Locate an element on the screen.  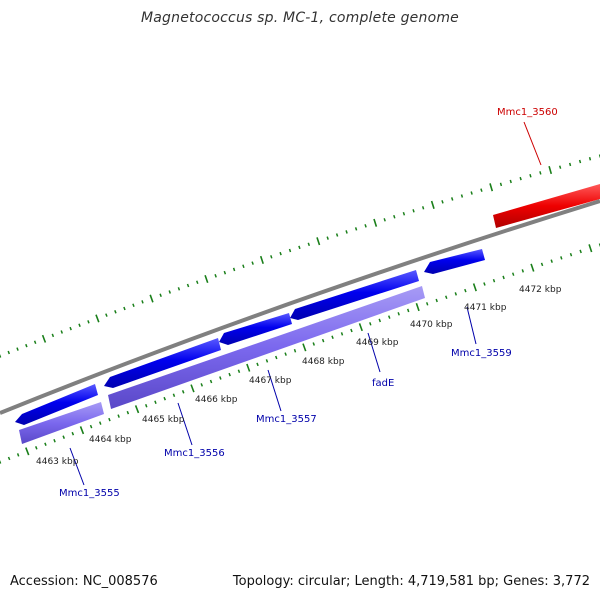
accession-text: Accession: NC_008576 is located at coordinates (84, 581).